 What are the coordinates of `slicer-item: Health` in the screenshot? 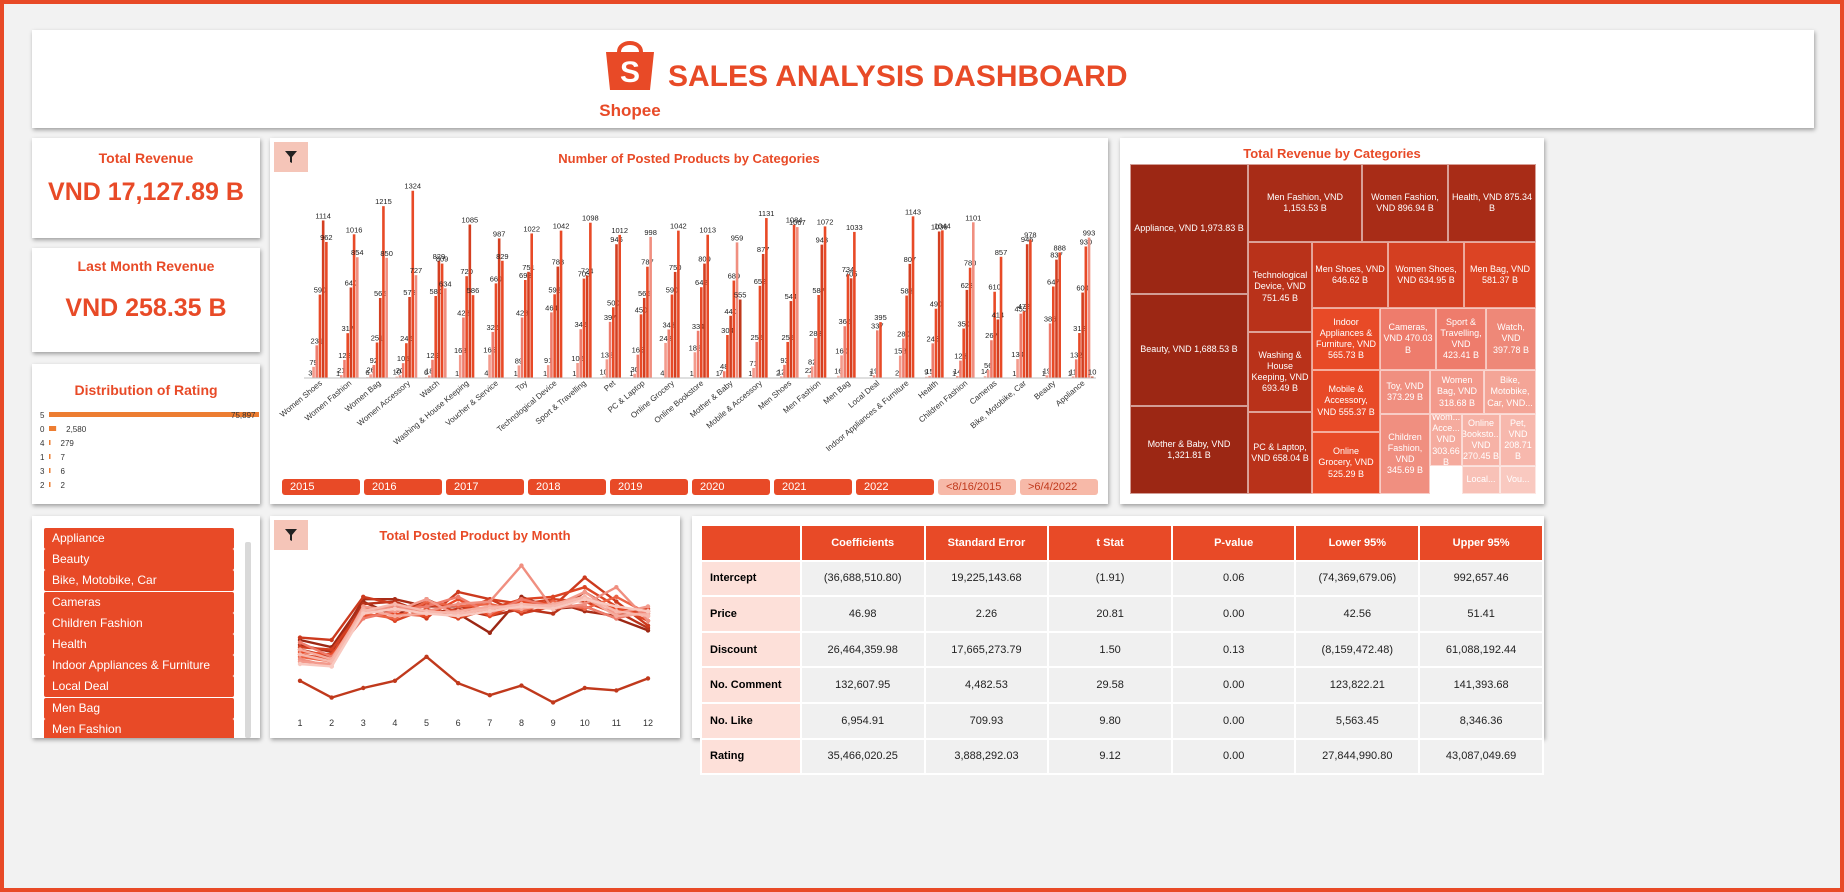 It's located at (139, 644).